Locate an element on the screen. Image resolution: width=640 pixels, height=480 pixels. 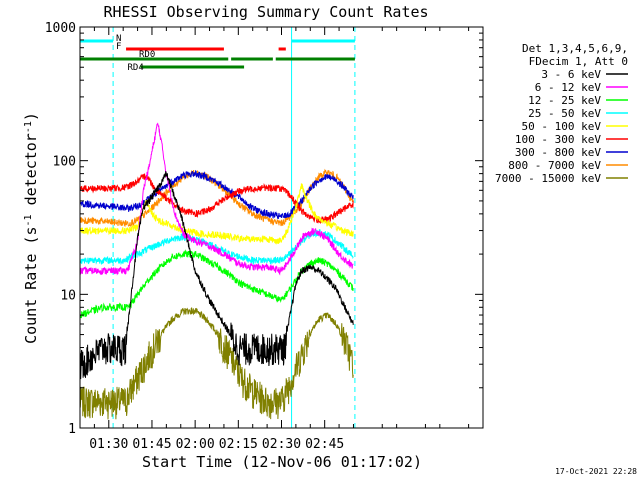
generation-timestamp: 17-Oct-2021 22:28 is located at coordinates (596, 471).